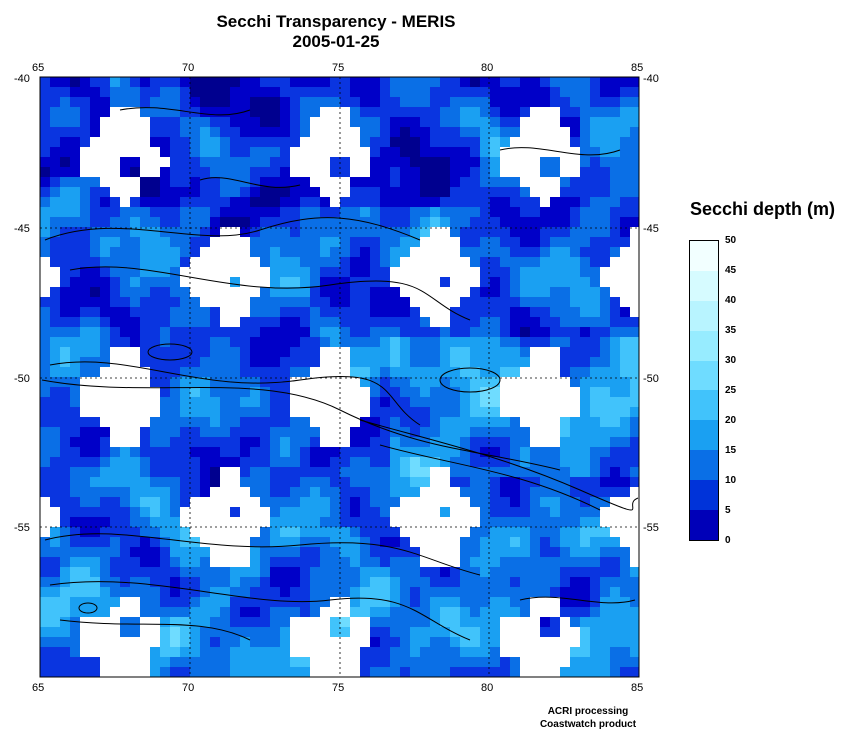 The height and width of the screenshot is (738, 860). Describe the element at coordinates (487, 688) in the screenshot. I see `x-tick-bottom-80: 80` at that location.